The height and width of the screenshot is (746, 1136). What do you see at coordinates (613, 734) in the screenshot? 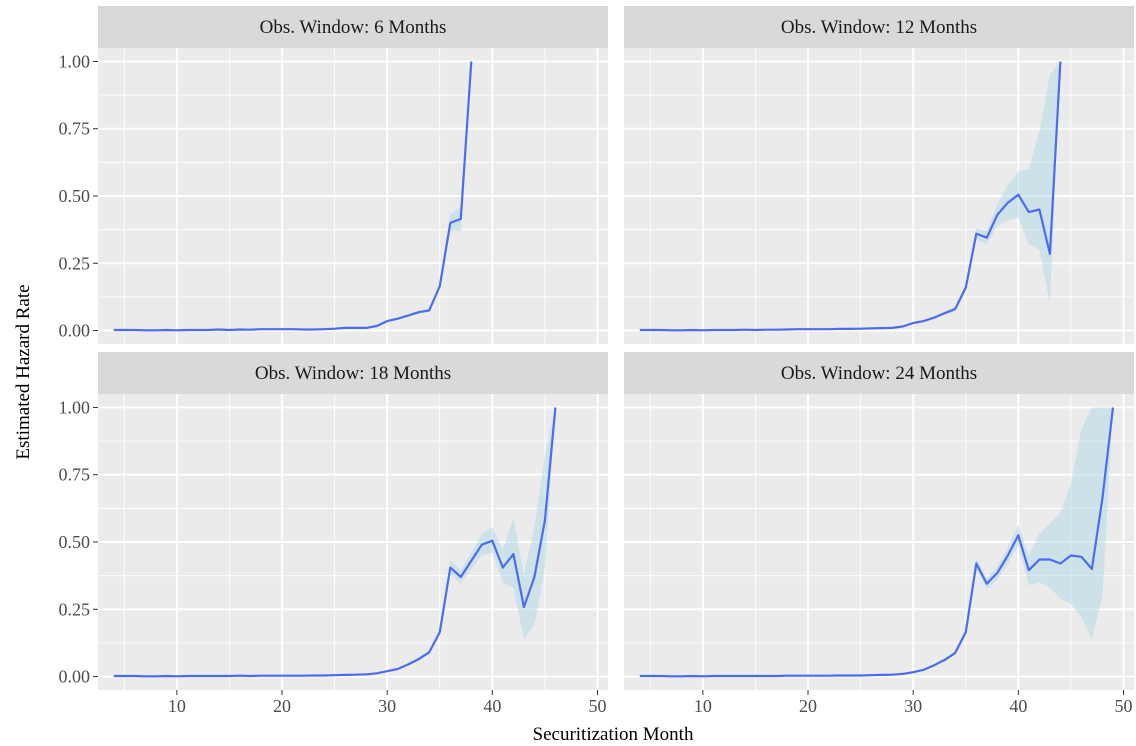
I see `x-axis-title: Securitization Month` at bounding box center [613, 734].